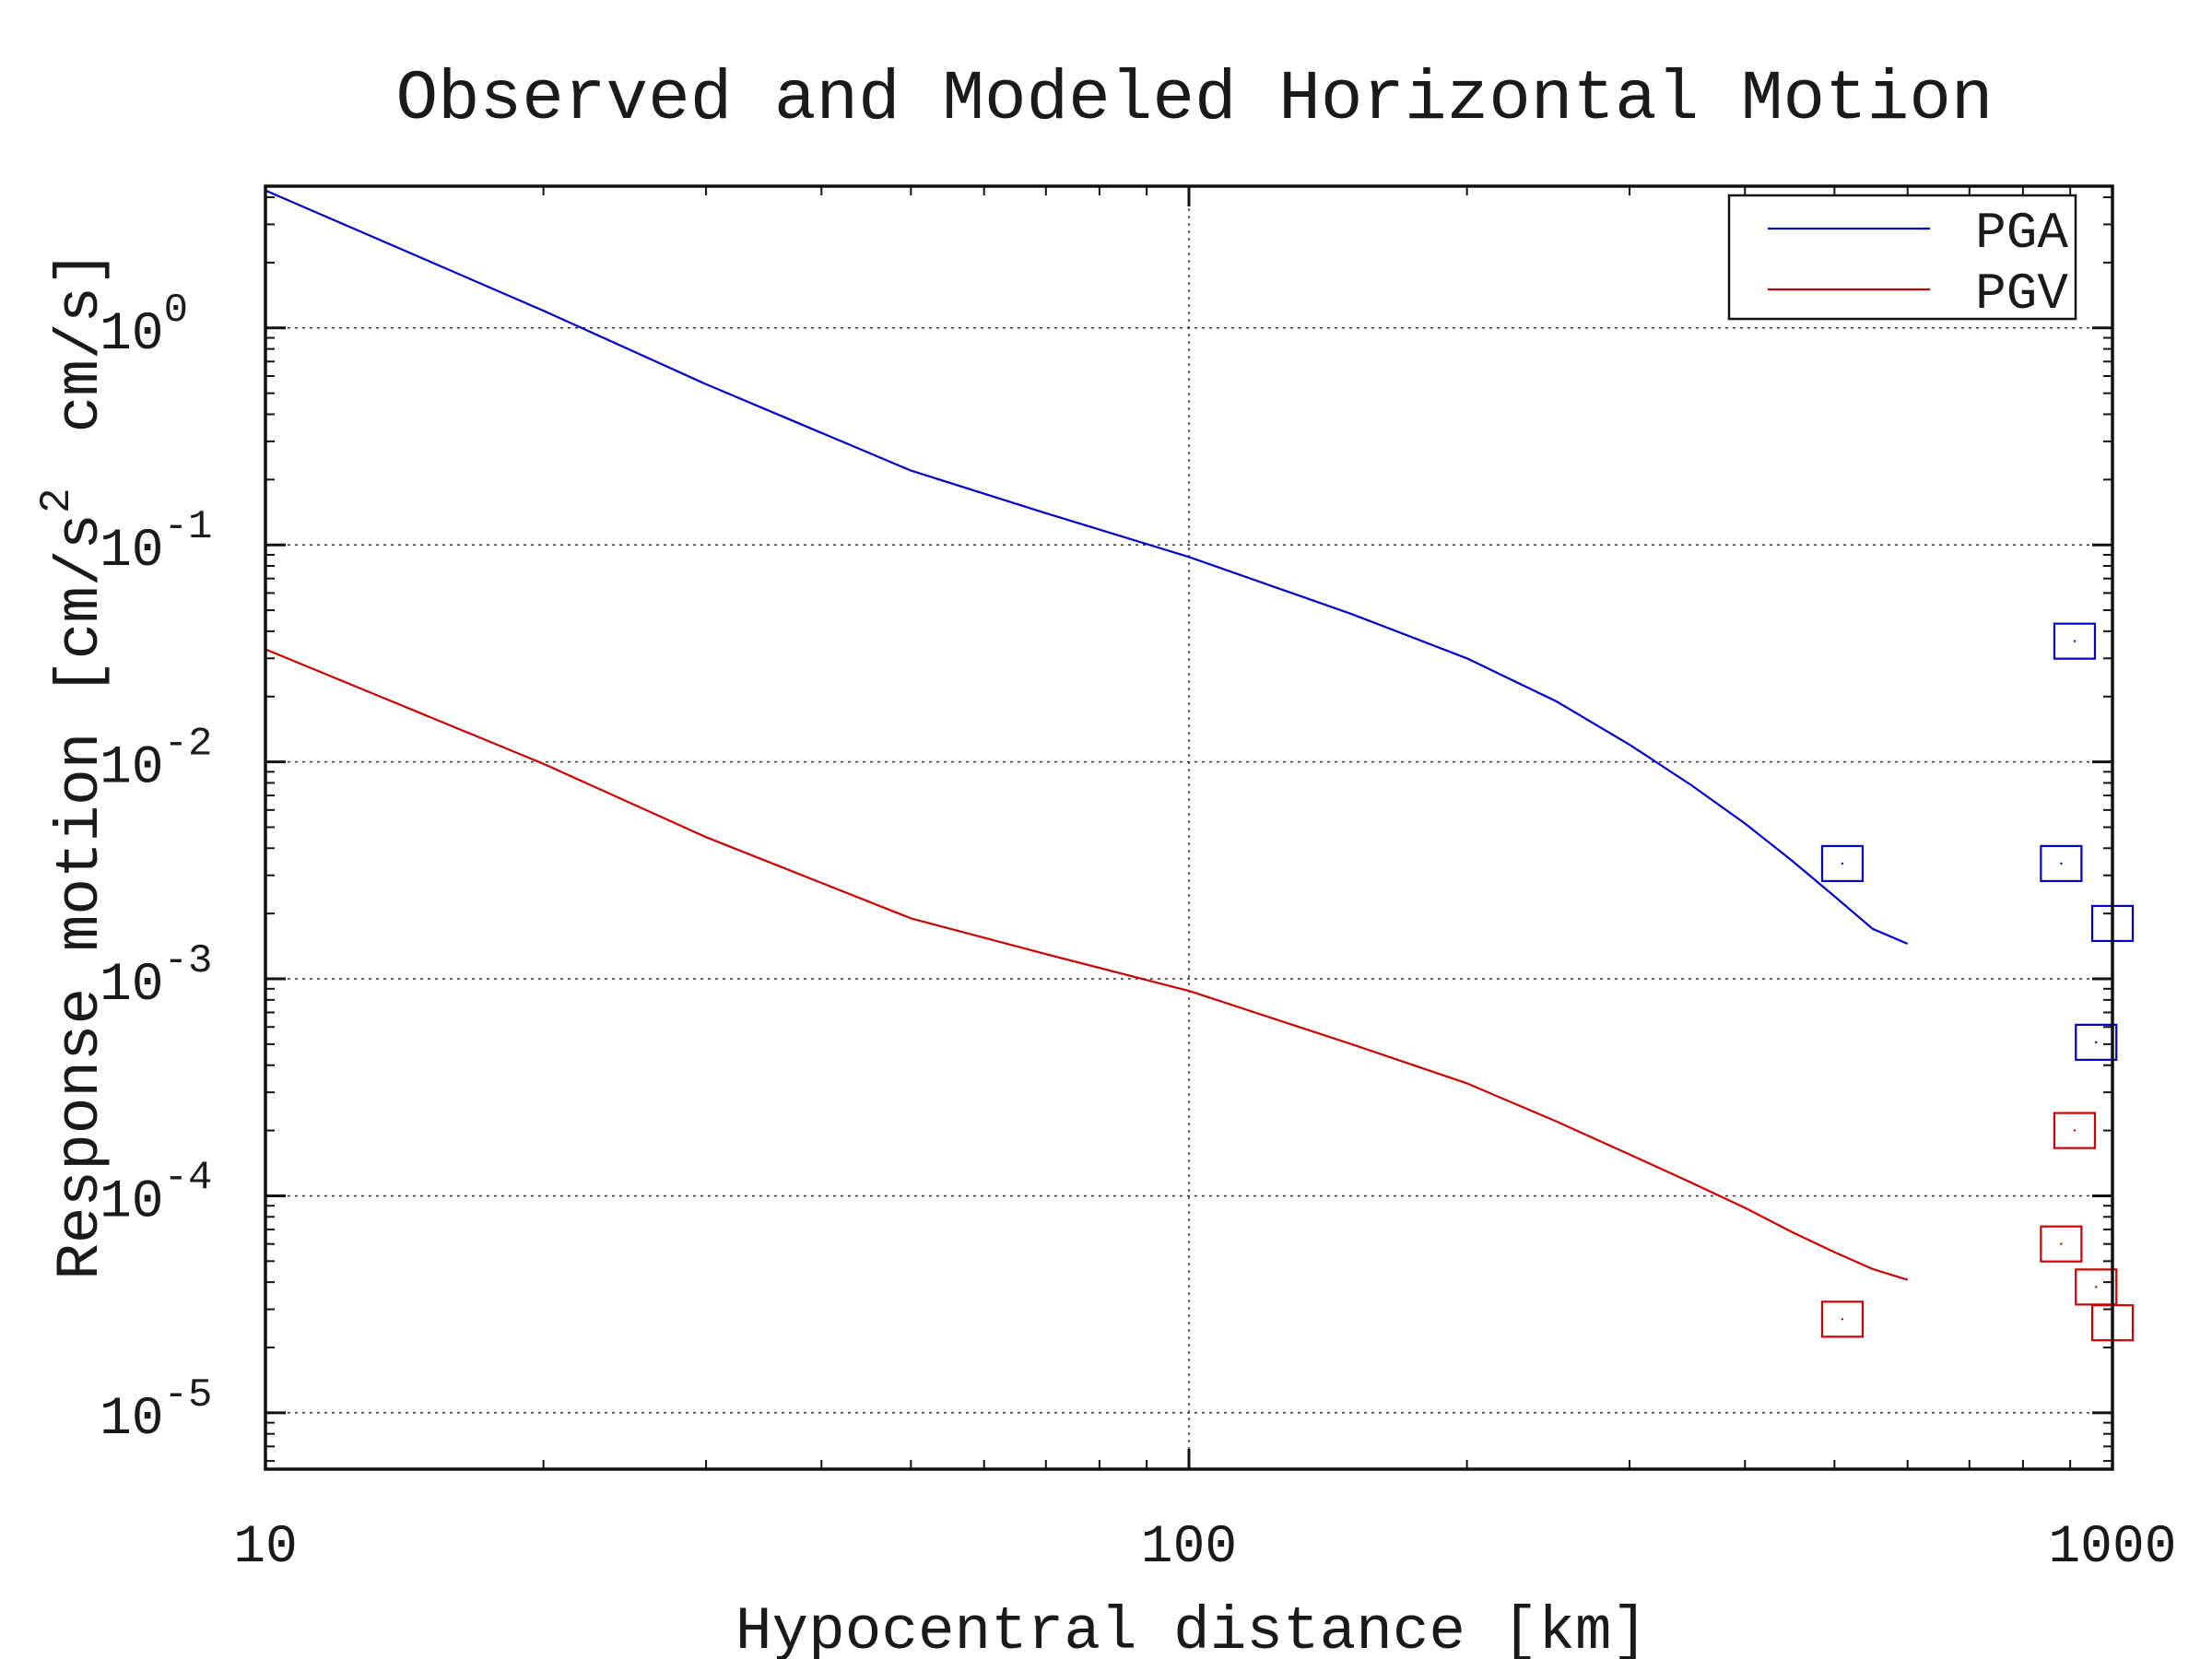  I want to click on y-tick-label-exponent: -1, so click(188, 527).